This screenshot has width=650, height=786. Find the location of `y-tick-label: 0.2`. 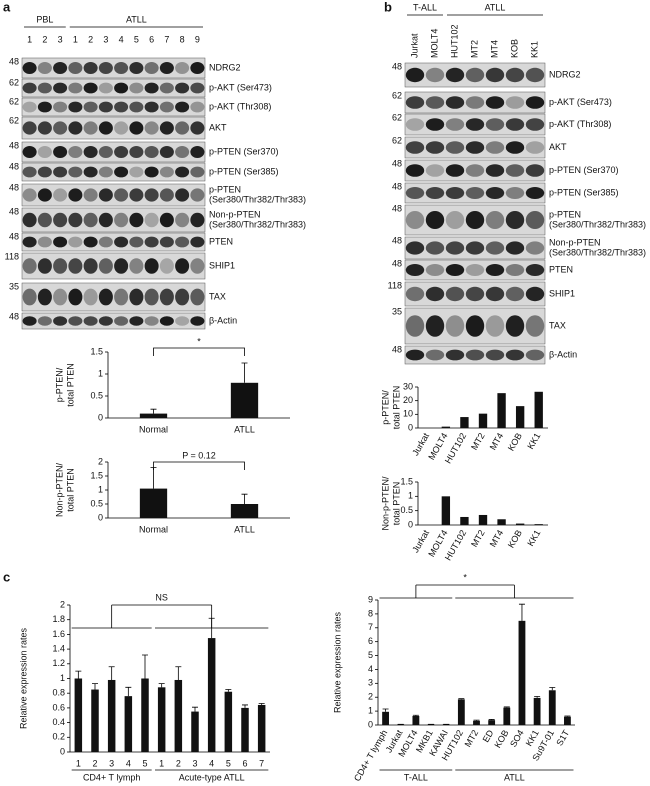

y-tick-label: 0.2 is located at coordinates (58, 737).